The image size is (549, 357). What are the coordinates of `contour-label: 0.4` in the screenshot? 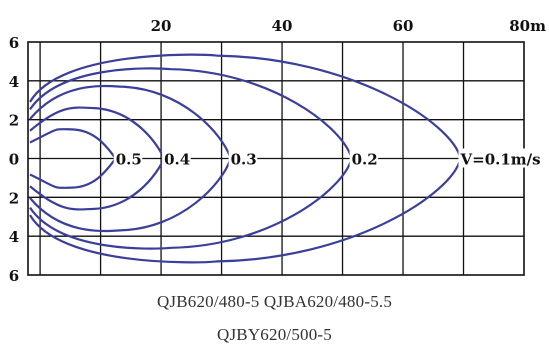 It's located at (177, 160).